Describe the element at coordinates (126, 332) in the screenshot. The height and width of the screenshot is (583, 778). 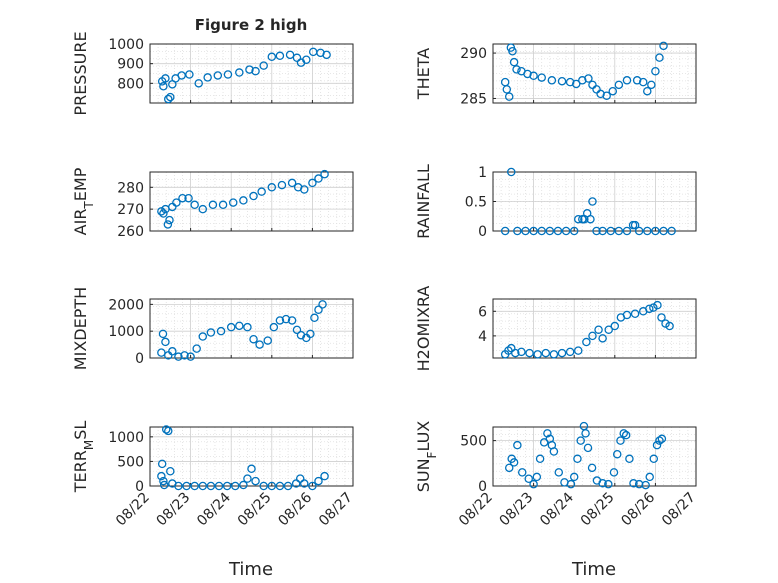
I see `y-tick-label: 1000` at that location.